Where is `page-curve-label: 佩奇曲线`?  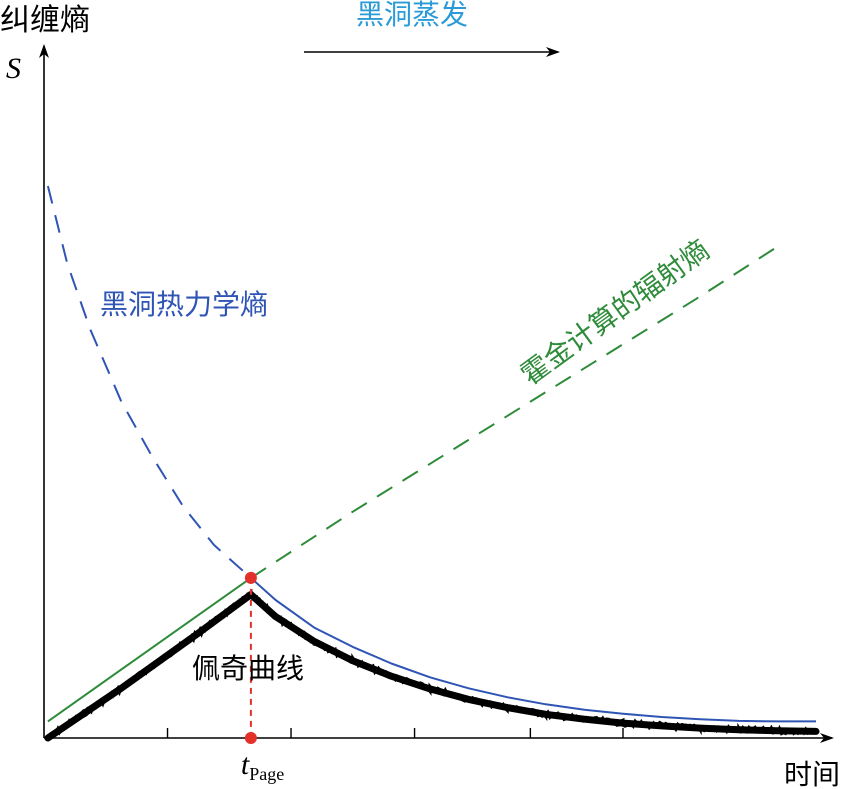 page-curve-label: 佩奇曲线 is located at coordinates (248, 668).